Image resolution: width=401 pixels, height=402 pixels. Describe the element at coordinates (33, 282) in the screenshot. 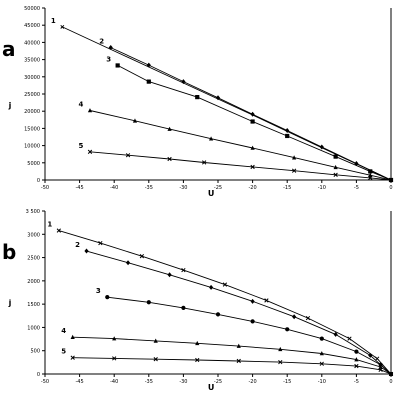

I see `panel-b-y-tick-label: 2000` at that location.